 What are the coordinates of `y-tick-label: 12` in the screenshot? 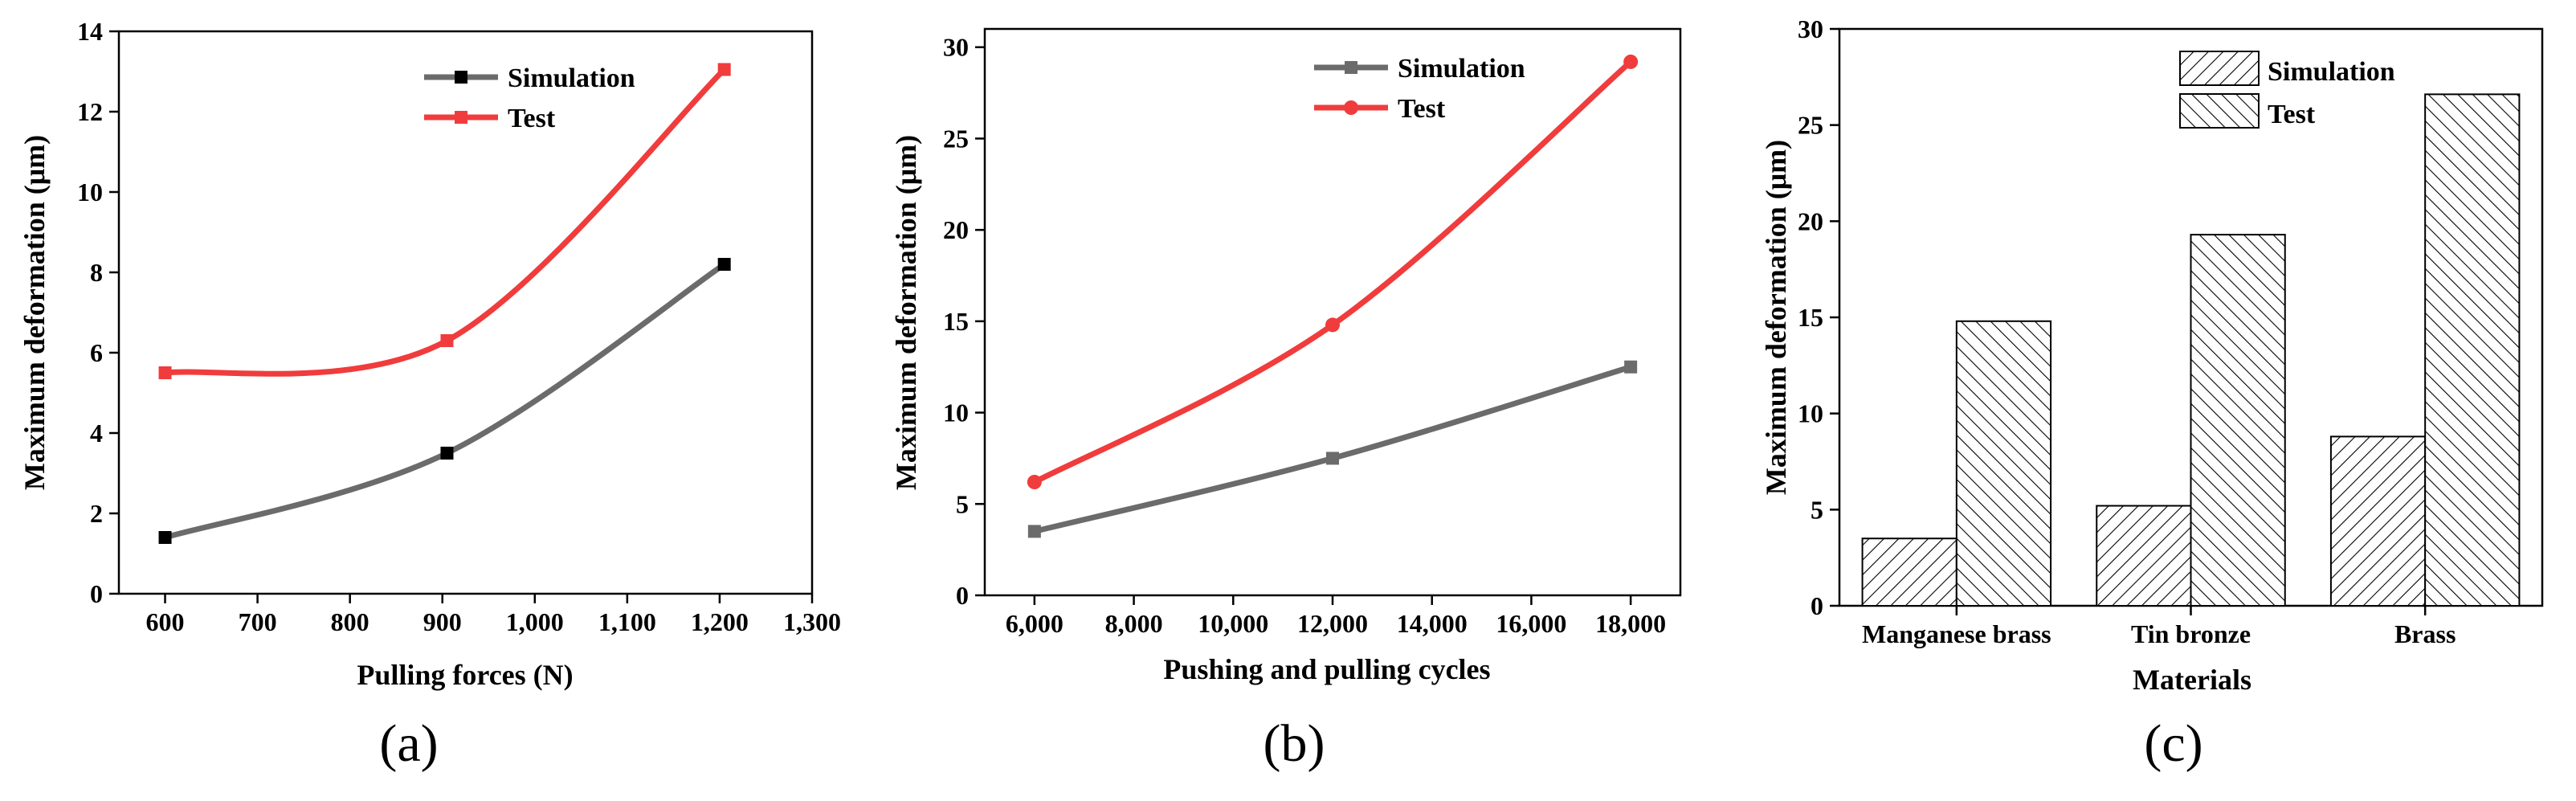 It's located at (90, 111).